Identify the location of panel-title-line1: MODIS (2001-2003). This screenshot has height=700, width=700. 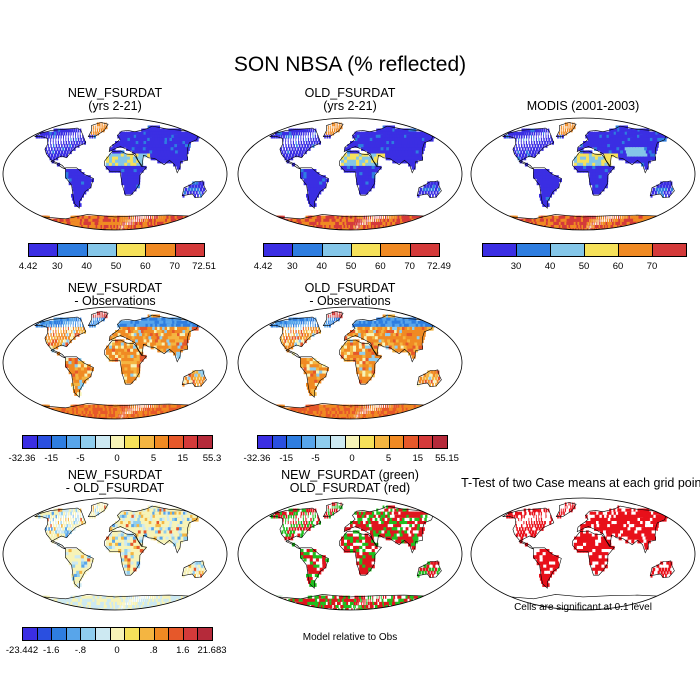
(583, 106).